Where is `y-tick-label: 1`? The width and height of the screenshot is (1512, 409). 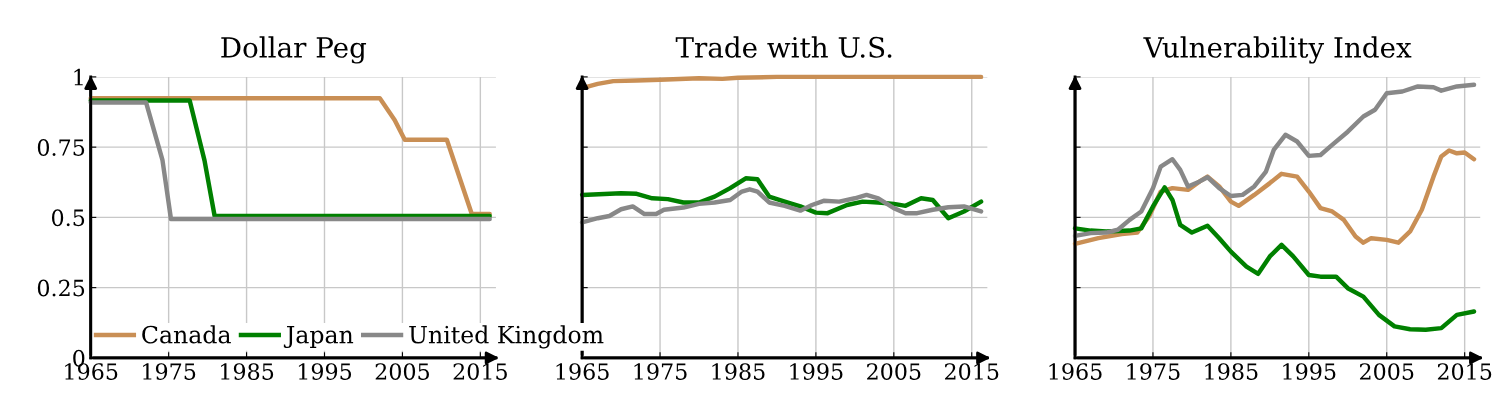
y-tick-label: 1 is located at coordinates (78, 77).